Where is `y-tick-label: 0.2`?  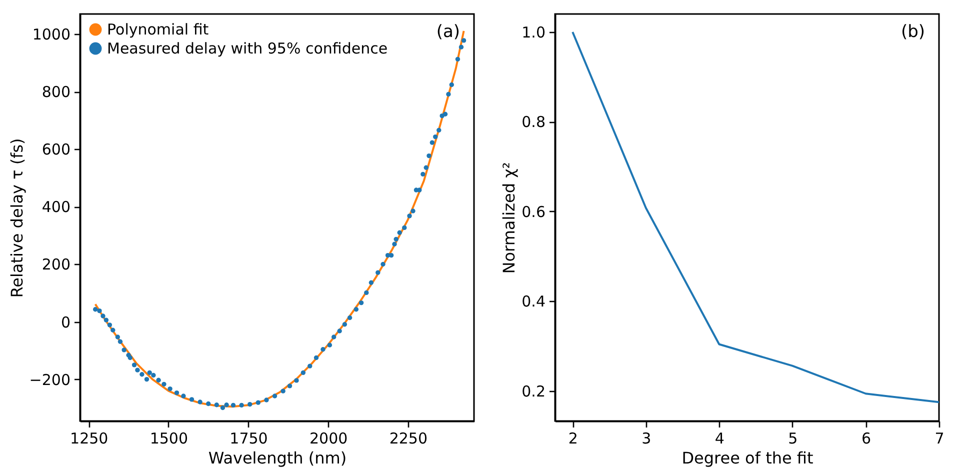 y-tick-label: 0.2 is located at coordinates (534, 391).